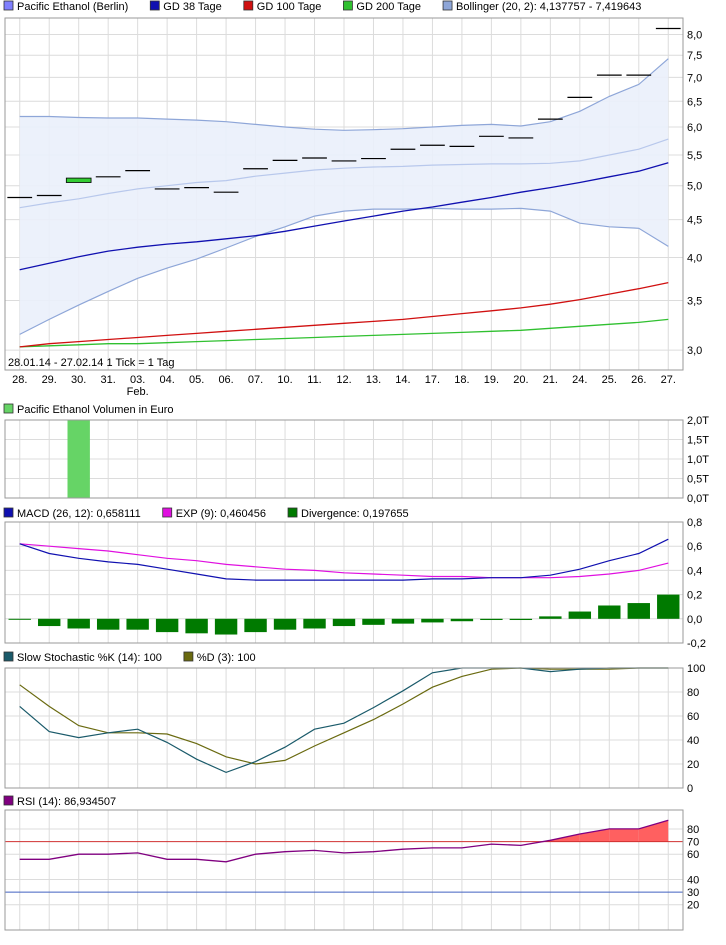  What do you see at coordinates (78, 180) in the screenshot?
I see `price-candle` at bounding box center [78, 180].